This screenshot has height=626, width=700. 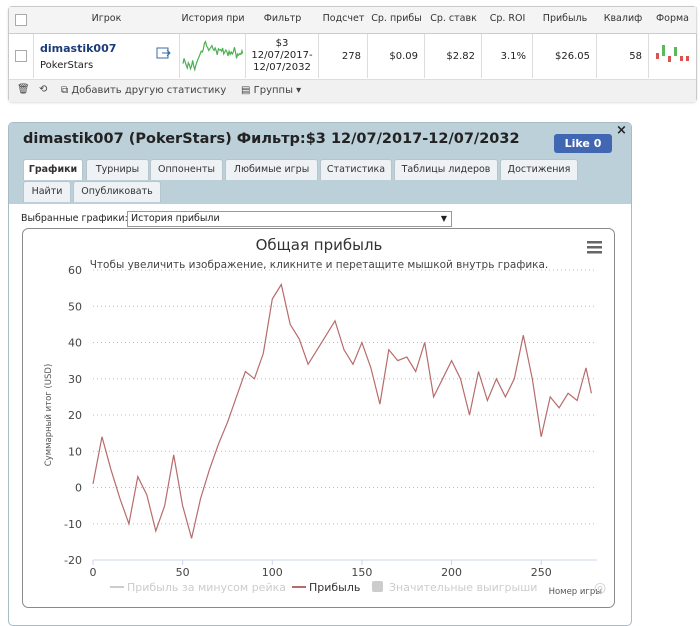 What do you see at coordinates (319, 245) in the screenshot?
I see `chart-title: Общая прибыль` at bounding box center [319, 245].